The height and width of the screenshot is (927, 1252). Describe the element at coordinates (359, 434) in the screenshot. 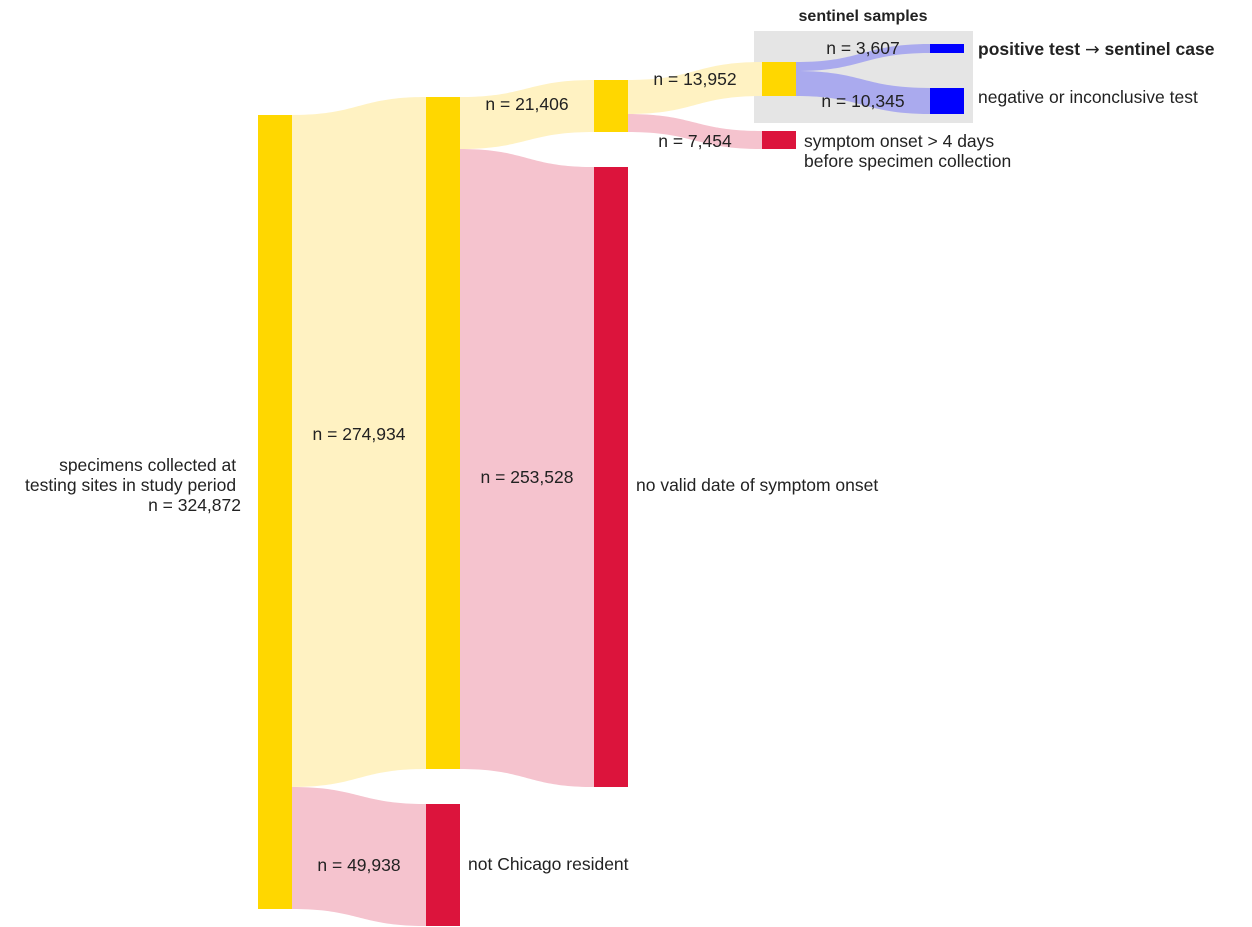

I see `link-label-chicago: n = 274,934` at that location.